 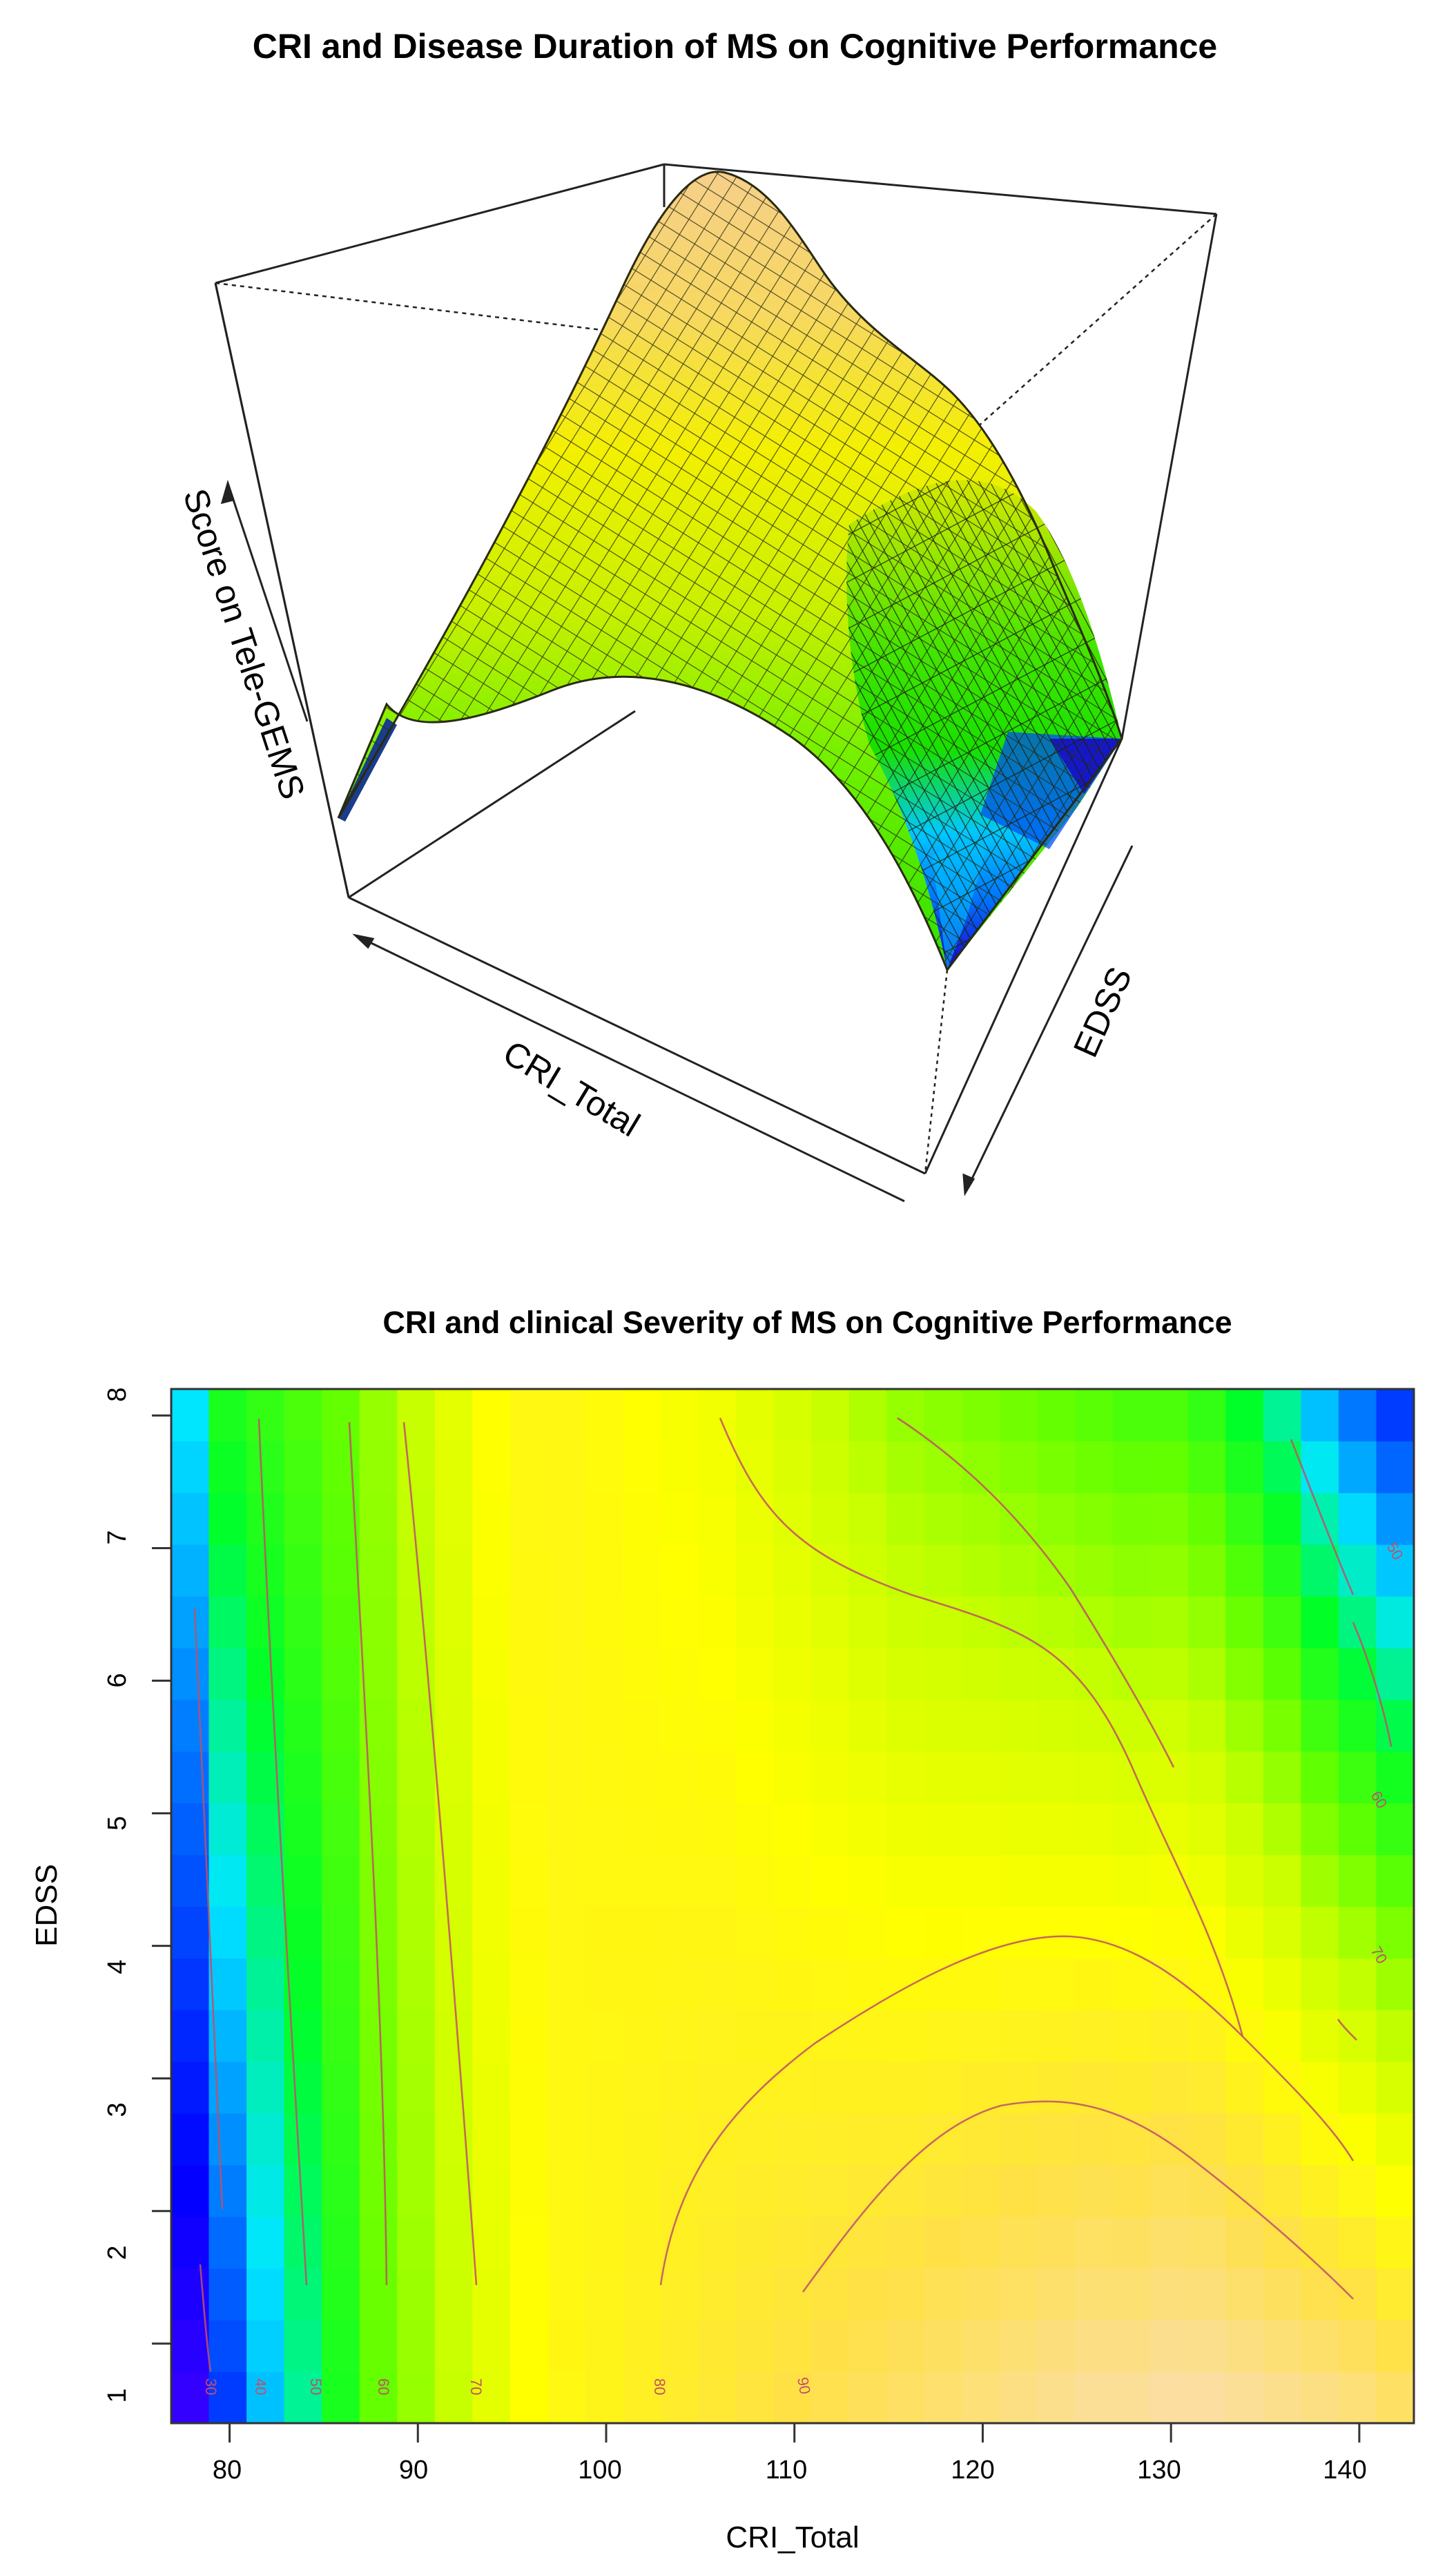 What do you see at coordinates (117, 1823) in the screenshot?
I see `y-tick-label: 5` at bounding box center [117, 1823].